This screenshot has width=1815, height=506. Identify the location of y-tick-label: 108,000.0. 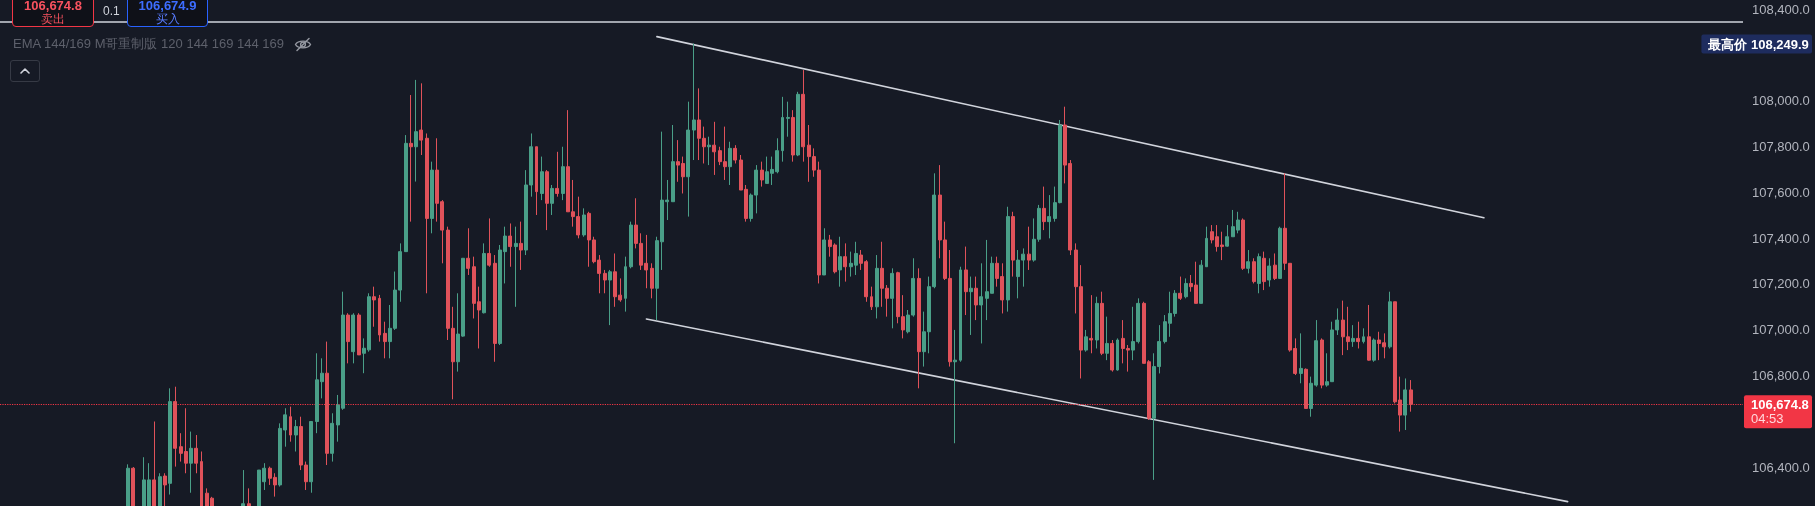
(1781, 101).